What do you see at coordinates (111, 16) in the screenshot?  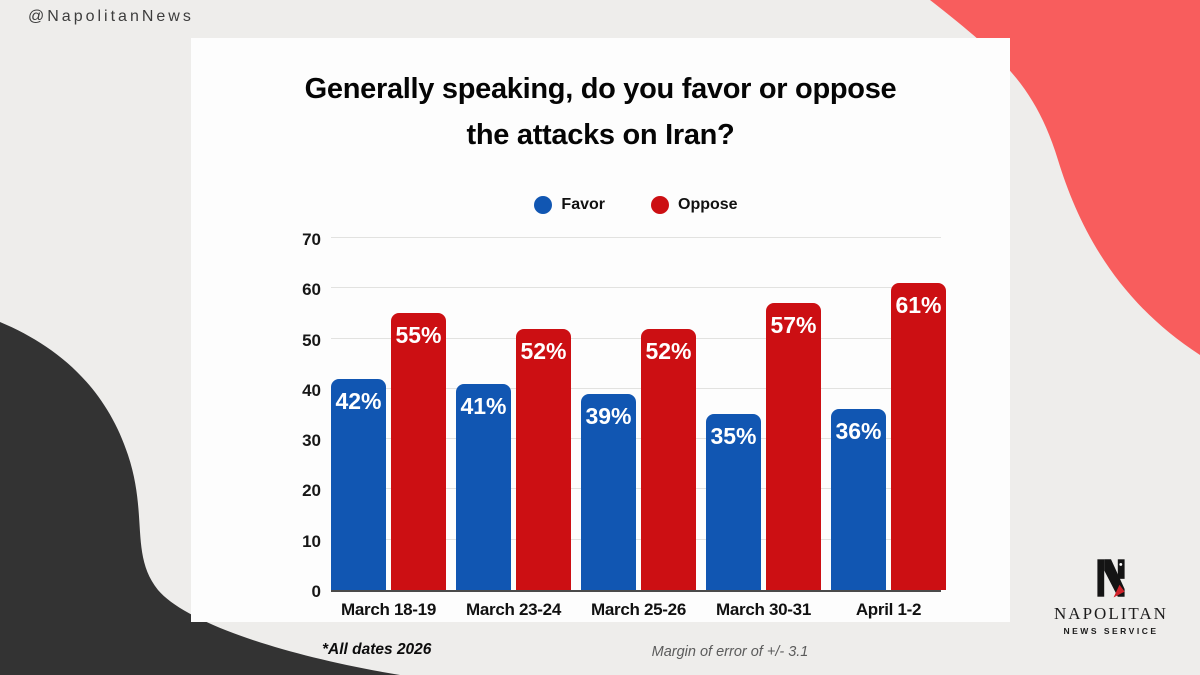 I see `social-handle: @NapolitanNews` at bounding box center [111, 16].